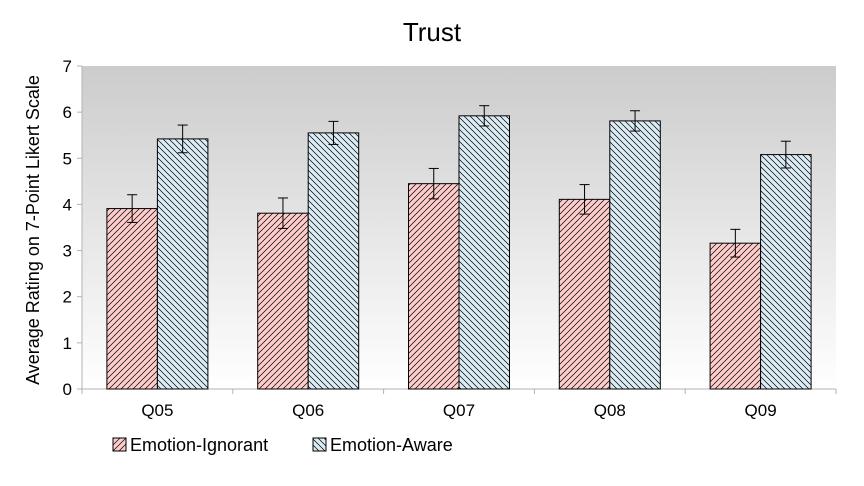 This screenshot has height=486, width=864. Describe the element at coordinates (67, 297) in the screenshot. I see `y-tick-label: 2` at that location.